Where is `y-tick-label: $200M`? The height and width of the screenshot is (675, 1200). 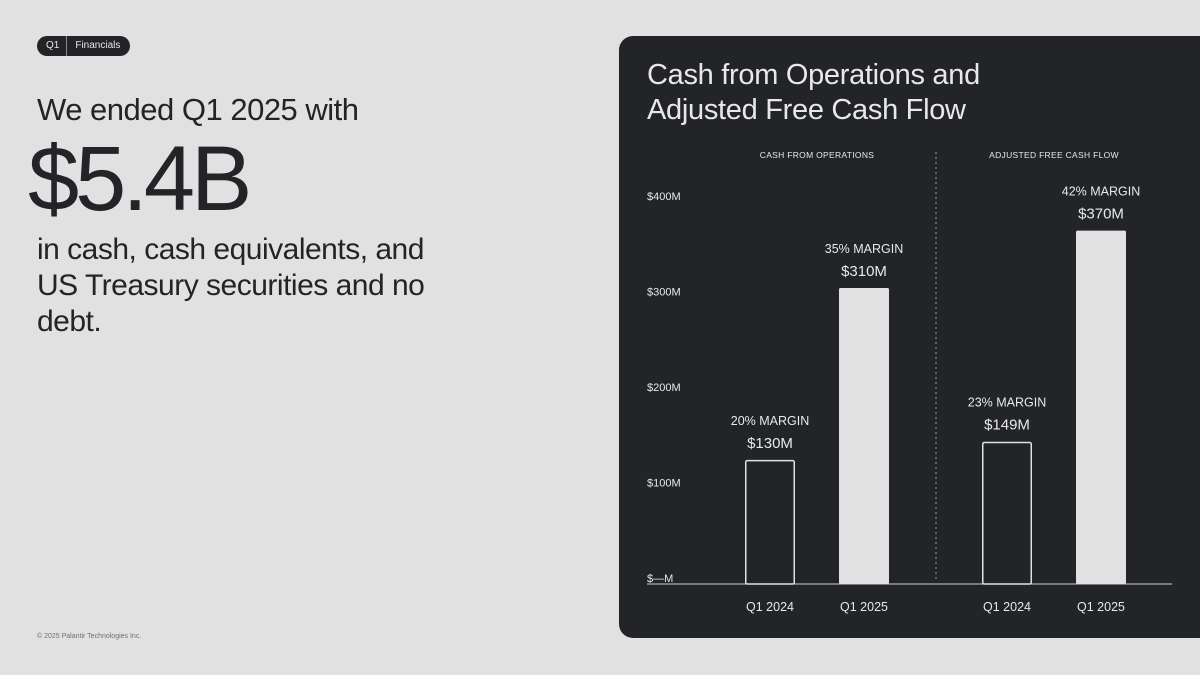
y-tick-label: $200M is located at coordinates (664, 388).